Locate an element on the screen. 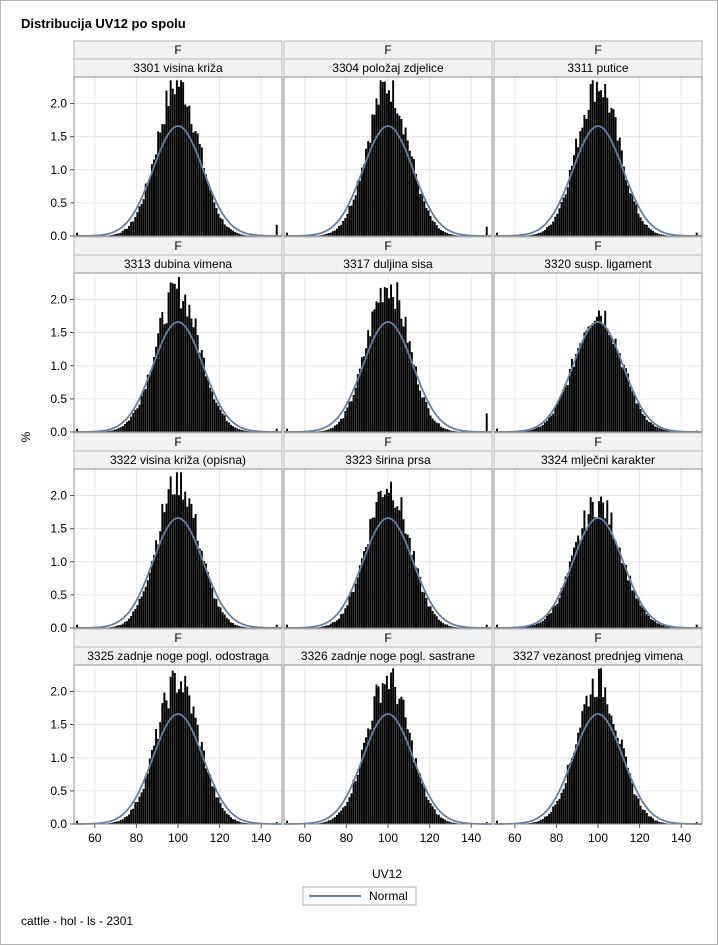 This screenshot has width=718, height=946. y-tick-label: 1.5 is located at coordinates (58, 137).